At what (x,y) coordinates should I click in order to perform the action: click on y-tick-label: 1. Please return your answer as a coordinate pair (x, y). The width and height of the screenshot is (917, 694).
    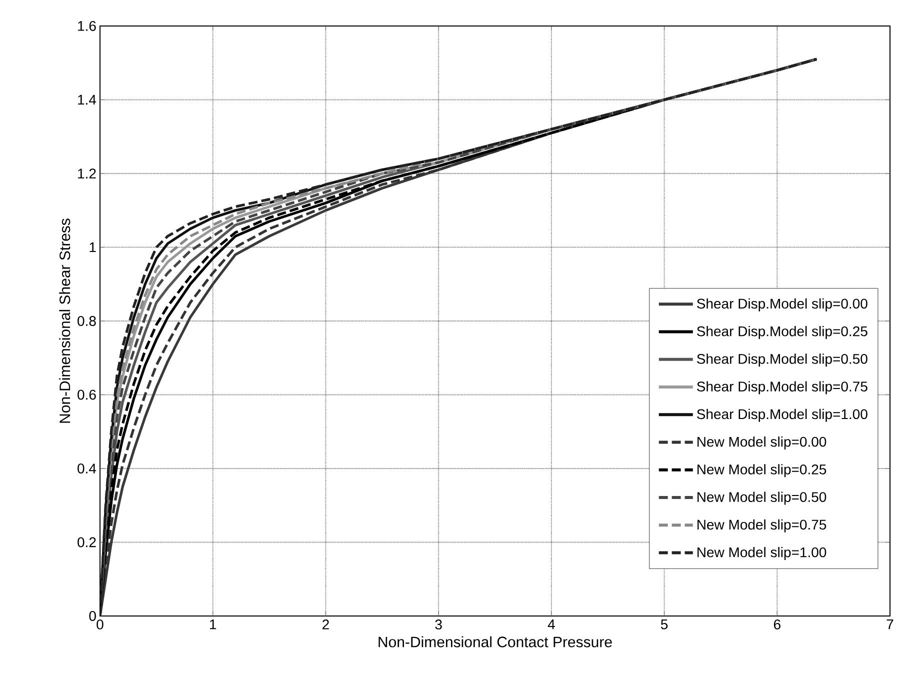
    Looking at the image, I should click on (93, 247).